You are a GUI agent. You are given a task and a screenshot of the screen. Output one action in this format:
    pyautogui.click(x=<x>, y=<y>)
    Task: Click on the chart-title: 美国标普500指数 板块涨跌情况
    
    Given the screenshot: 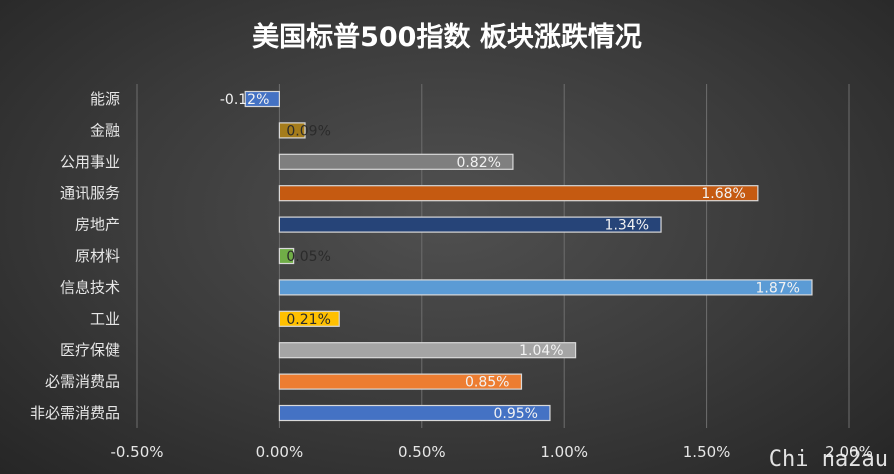 What is the action you would take?
    pyautogui.click(x=447, y=37)
    